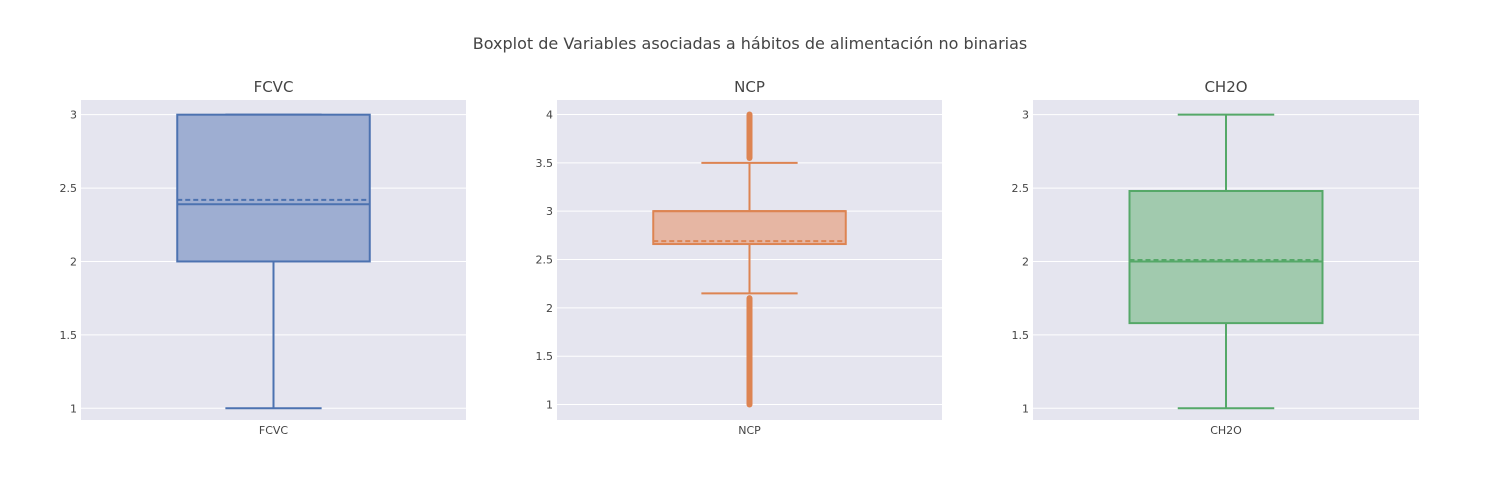 Image resolution: width=1500 pixels, height=500 pixels. Describe the element at coordinates (549, 115) in the screenshot. I see `y-tick-label: 4` at that location.